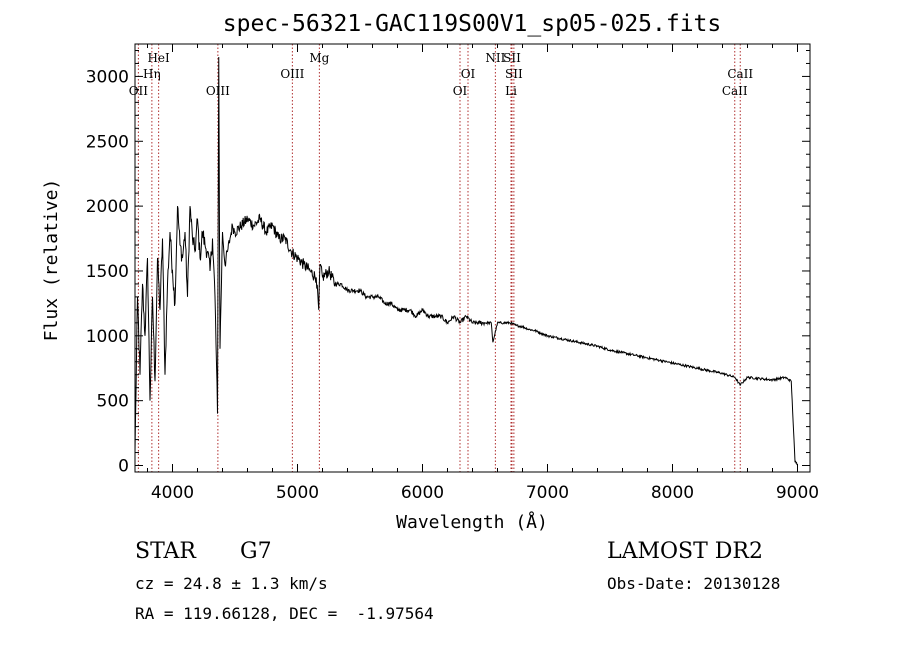  What do you see at coordinates (297, 493) in the screenshot?
I see `x-tick-label: 5000` at bounding box center [297, 493].